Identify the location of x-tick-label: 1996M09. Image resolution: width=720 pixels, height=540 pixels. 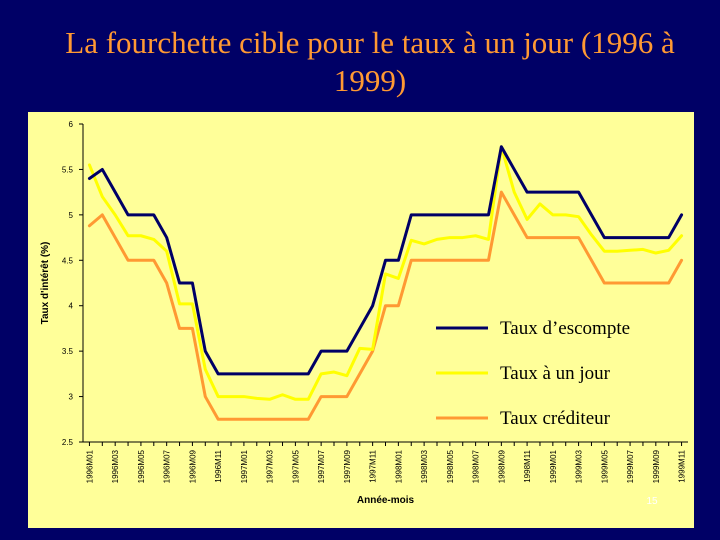
(192, 466).